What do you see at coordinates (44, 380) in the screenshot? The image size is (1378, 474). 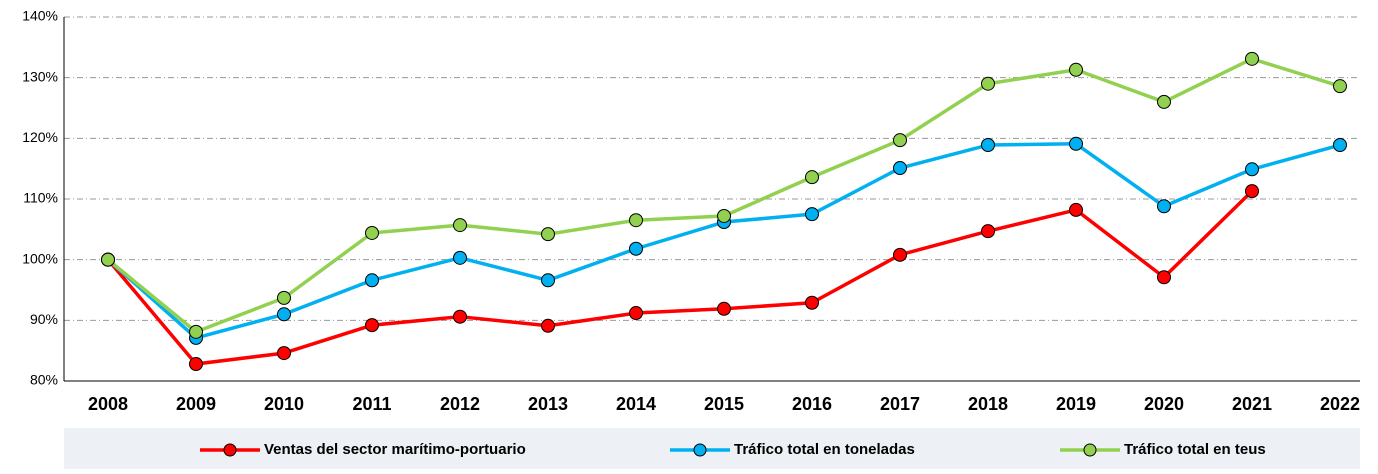 I see `y-tick-label: 80%` at bounding box center [44, 380].